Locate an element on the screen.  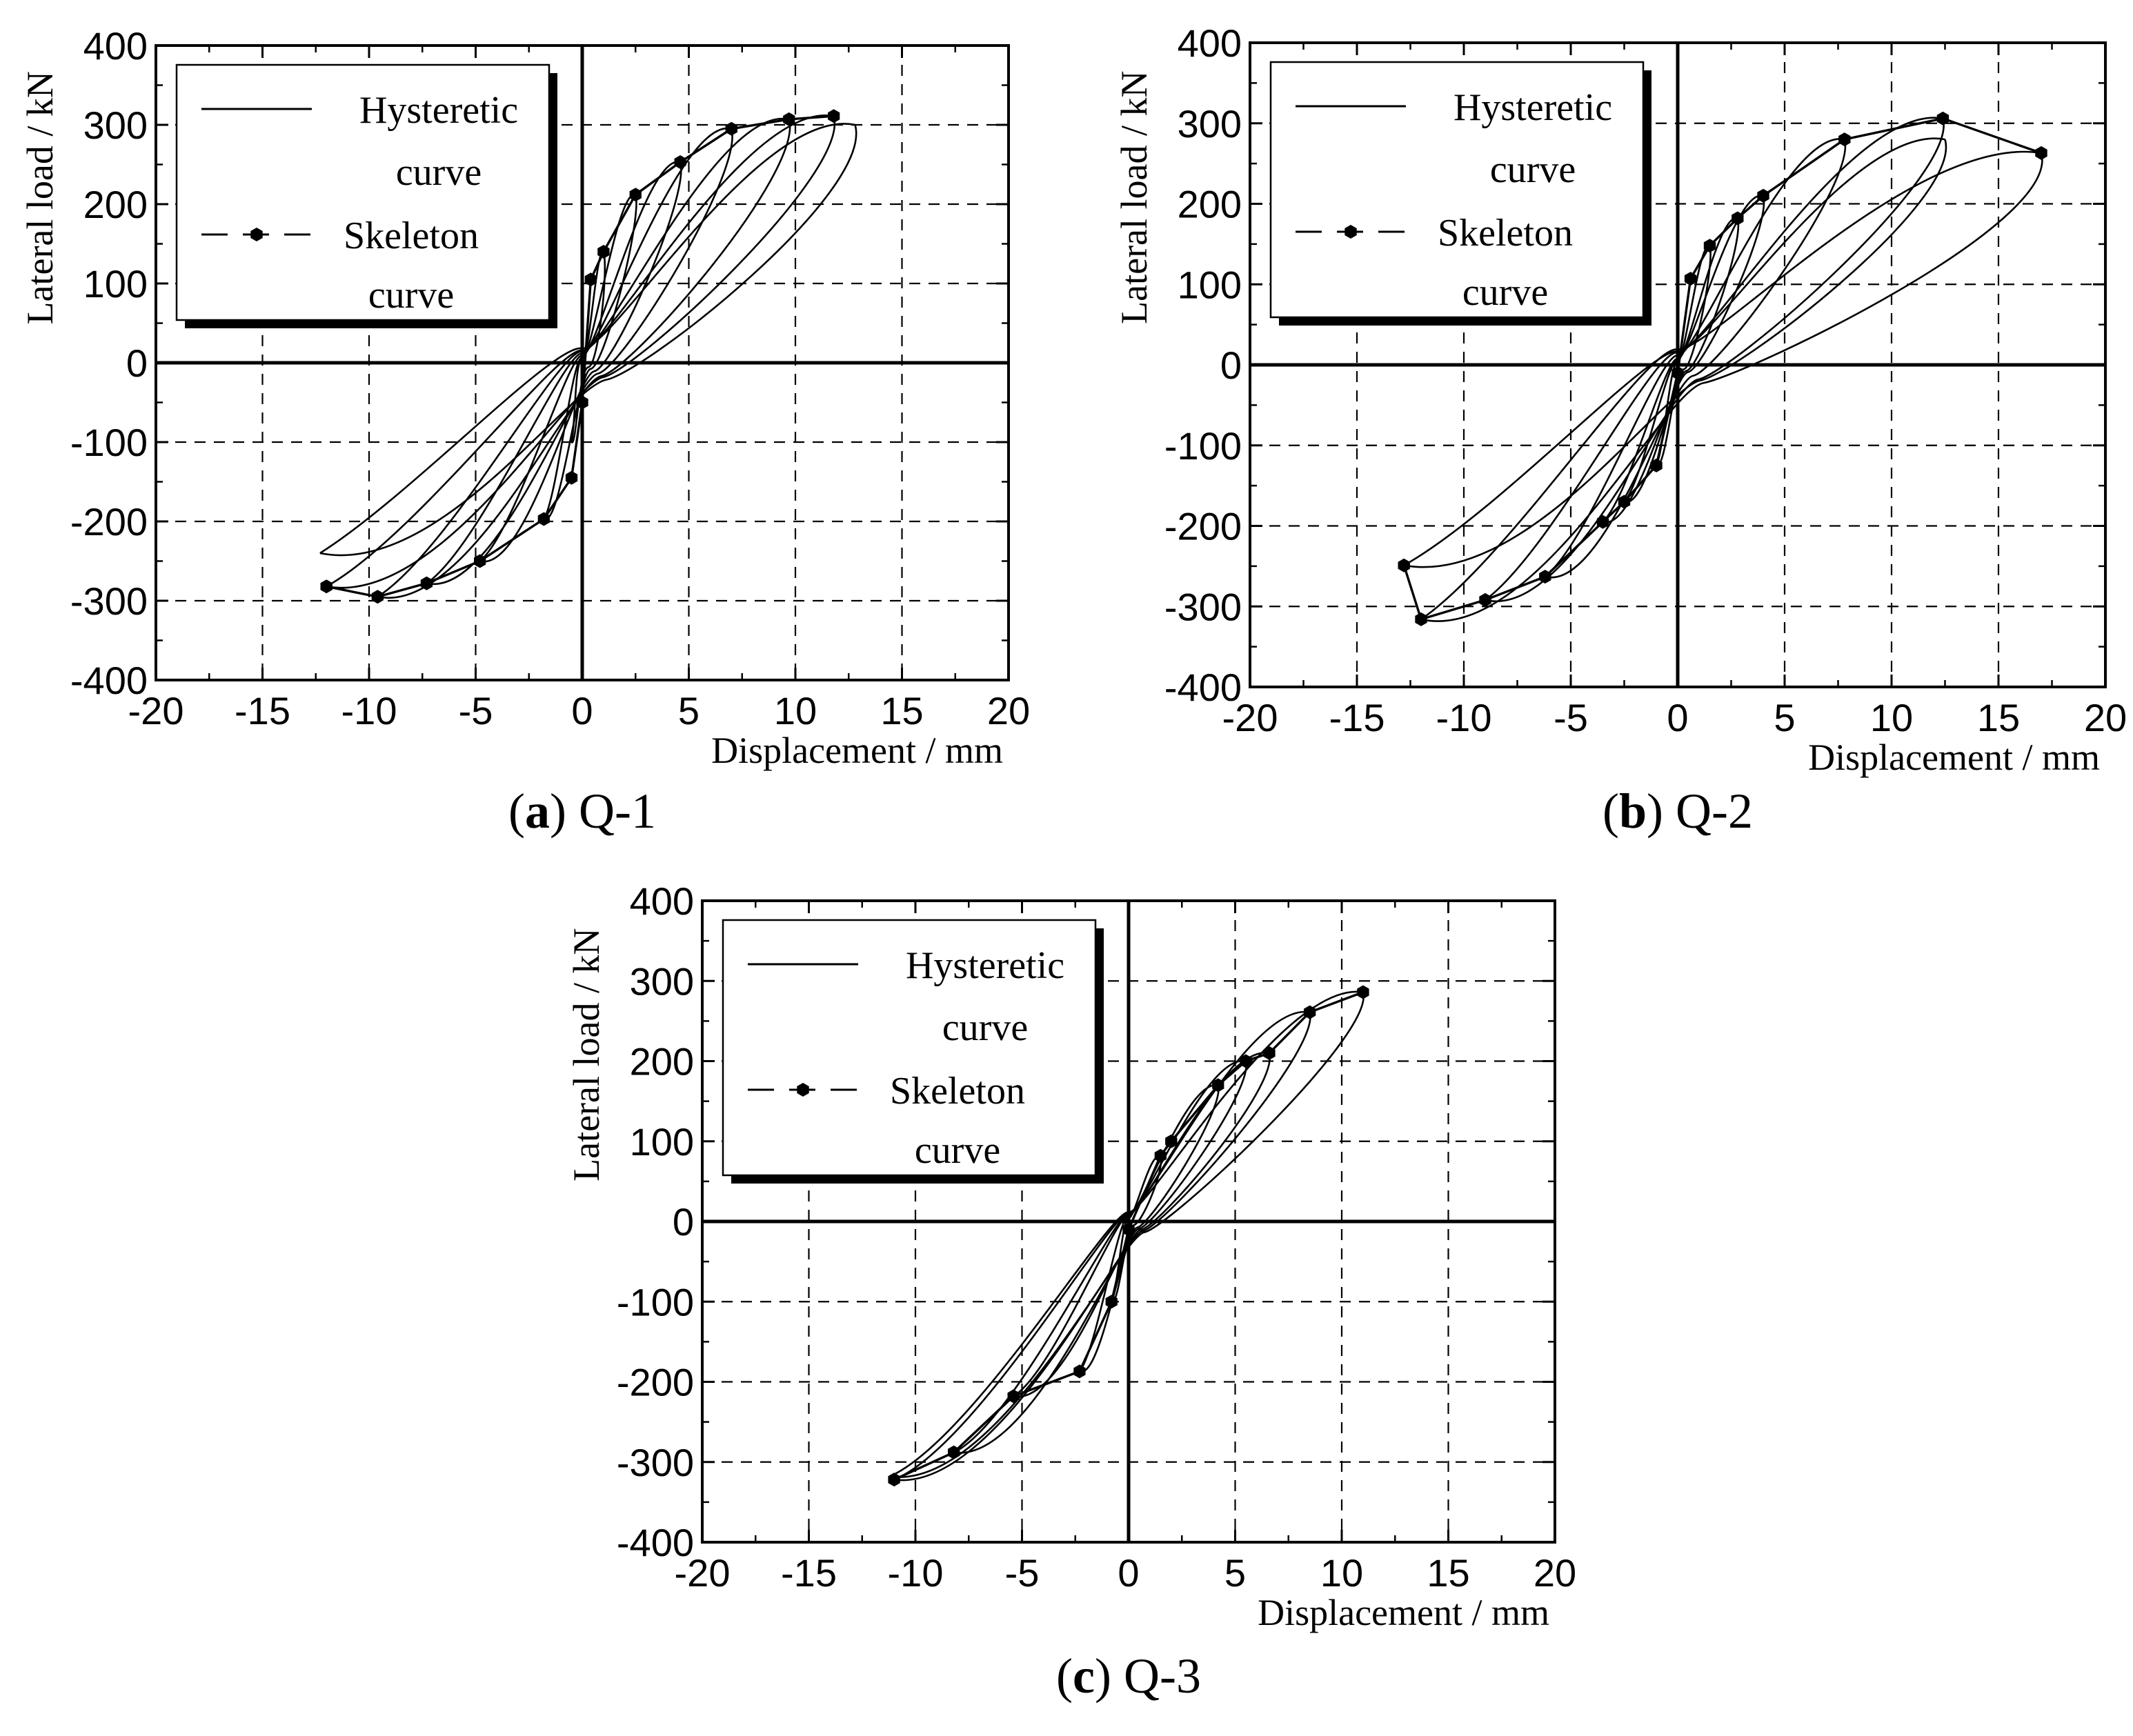
y-tick-label: -300 is located at coordinates (655, 1462).